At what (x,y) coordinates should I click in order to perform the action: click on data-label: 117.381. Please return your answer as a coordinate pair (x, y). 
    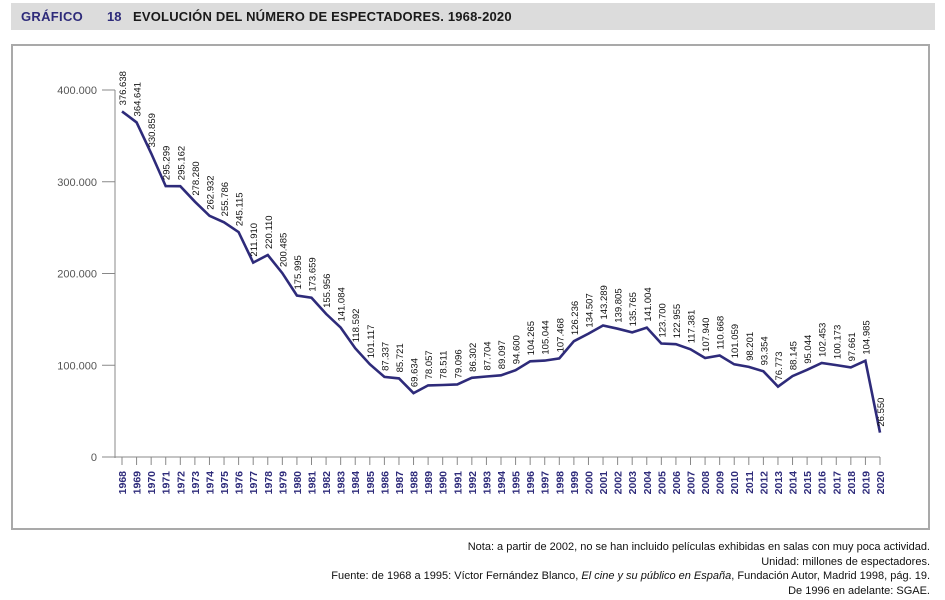
    Looking at the image, I should click on (692, 327).